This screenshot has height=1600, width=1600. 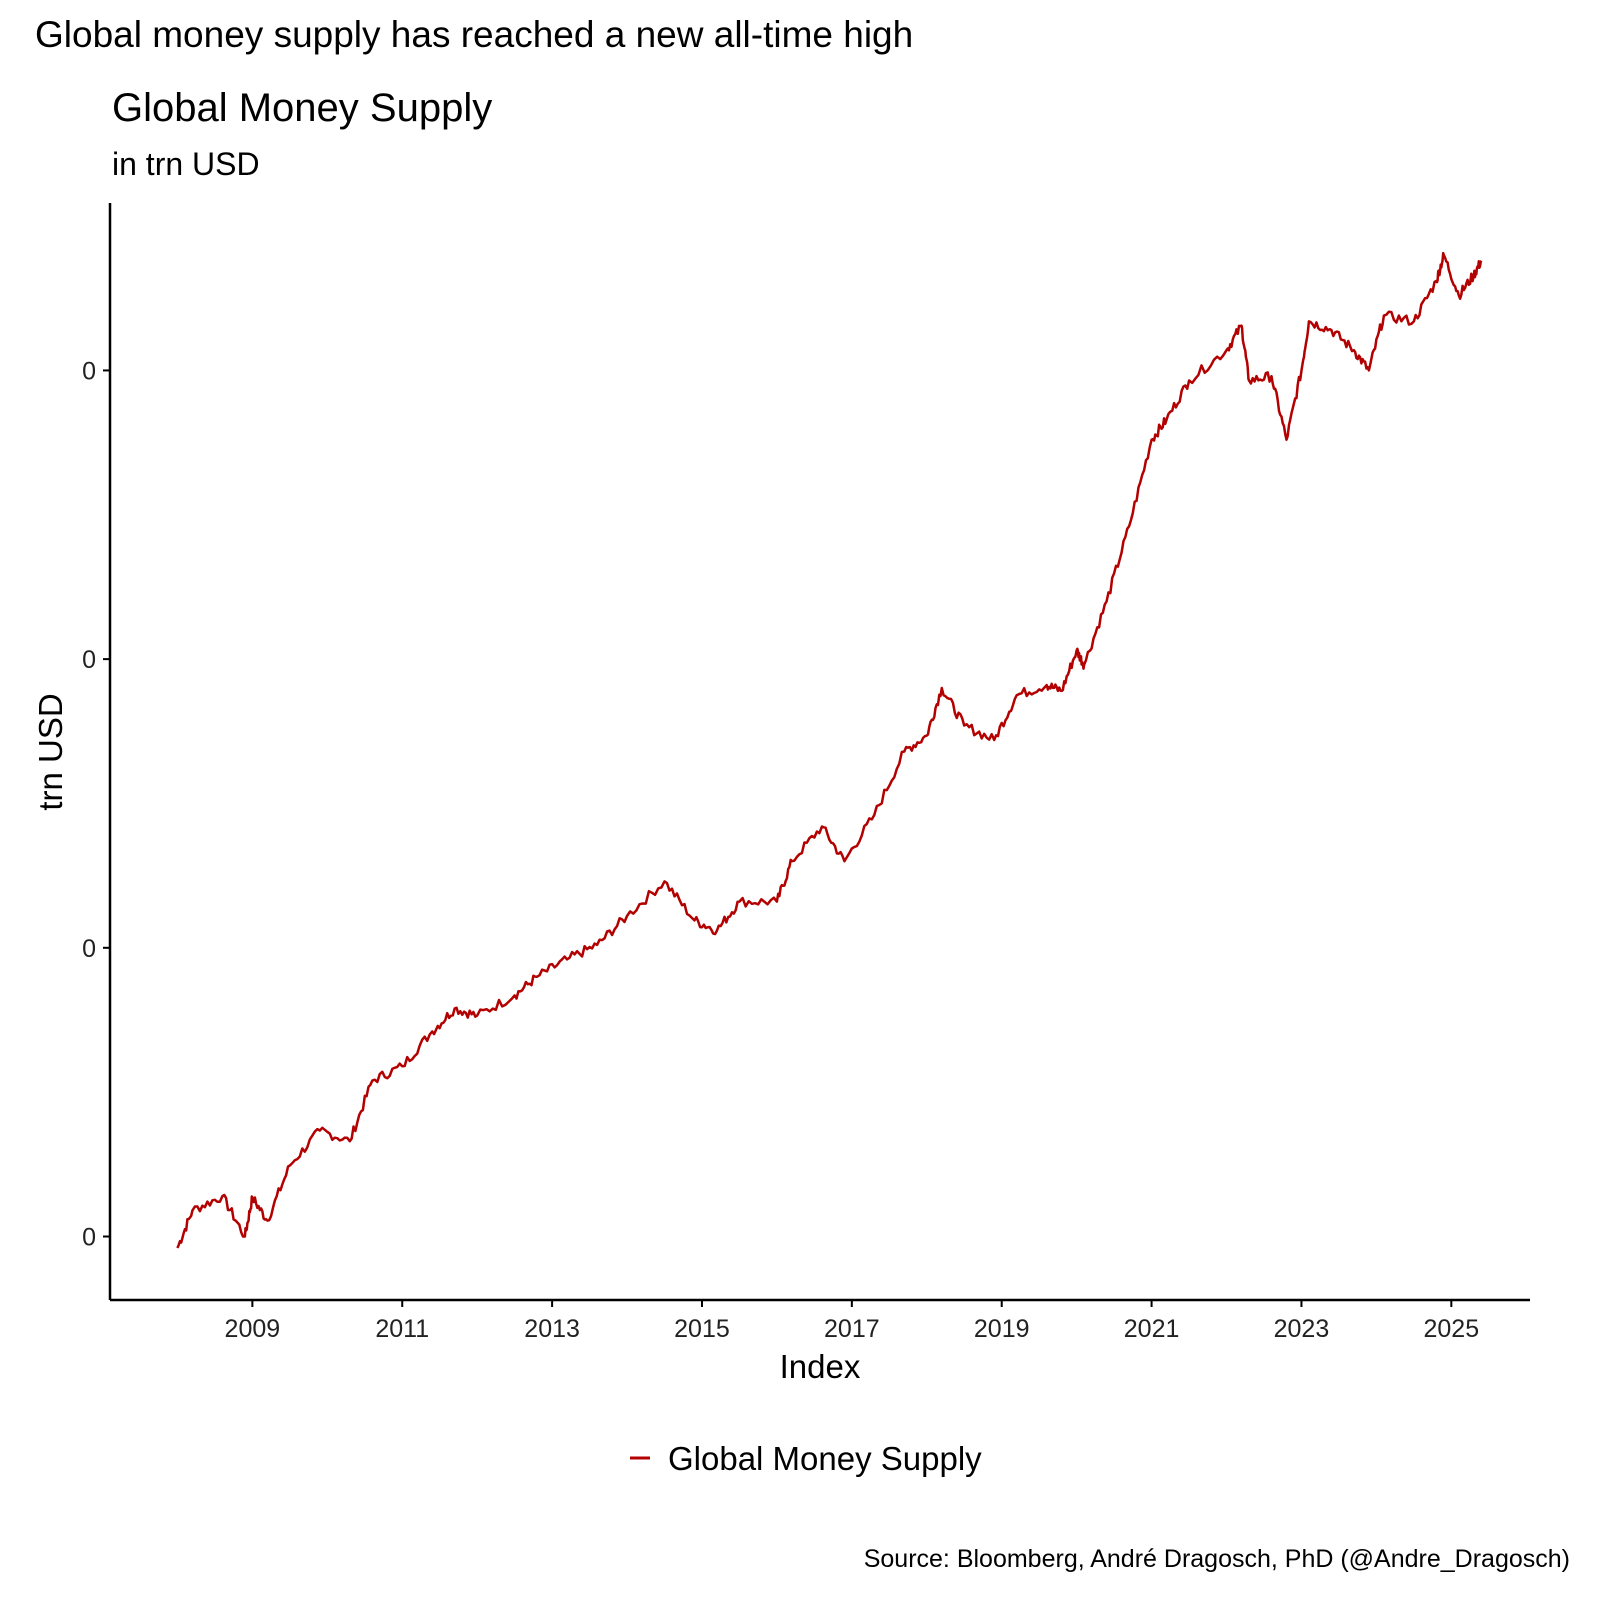 I want to click on y-axis-label: trn USD, so click(x=50, y=751).